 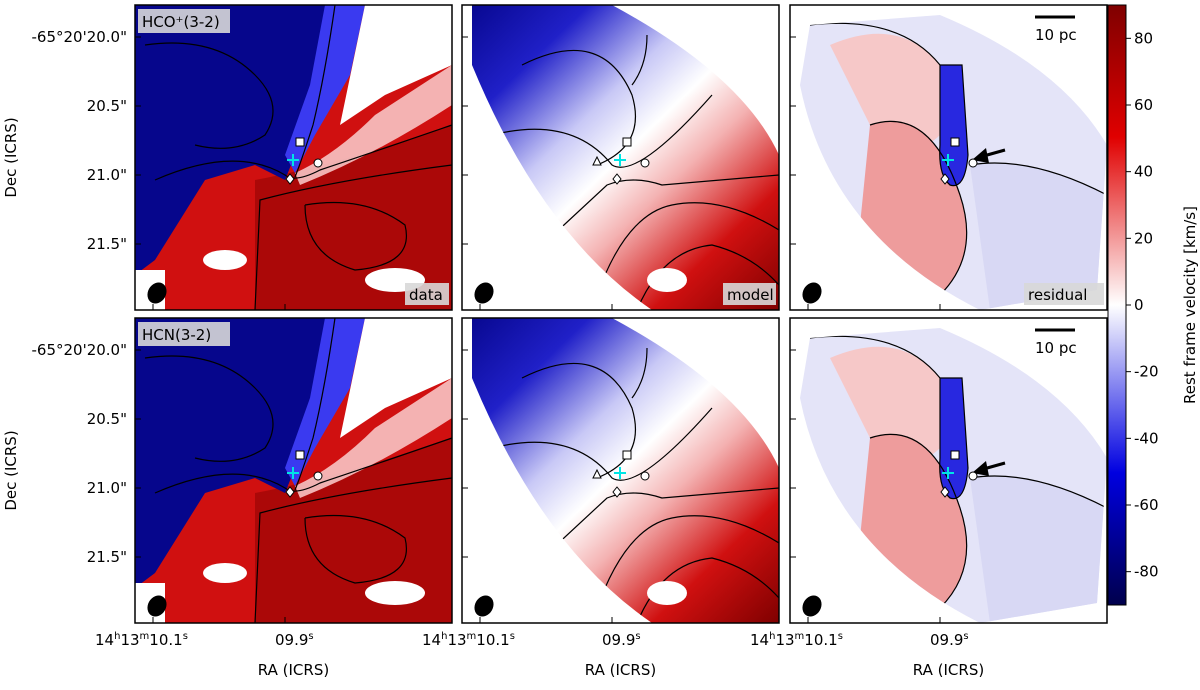 I want to click on x-axis-label: RA (ICRS), so click(x=293, y=670).